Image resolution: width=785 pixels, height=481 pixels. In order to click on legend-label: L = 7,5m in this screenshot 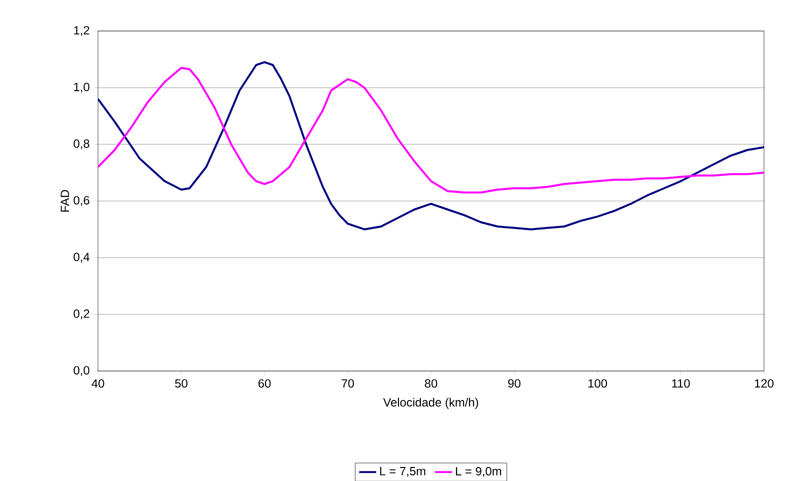, I will do `click(403, 471)`.